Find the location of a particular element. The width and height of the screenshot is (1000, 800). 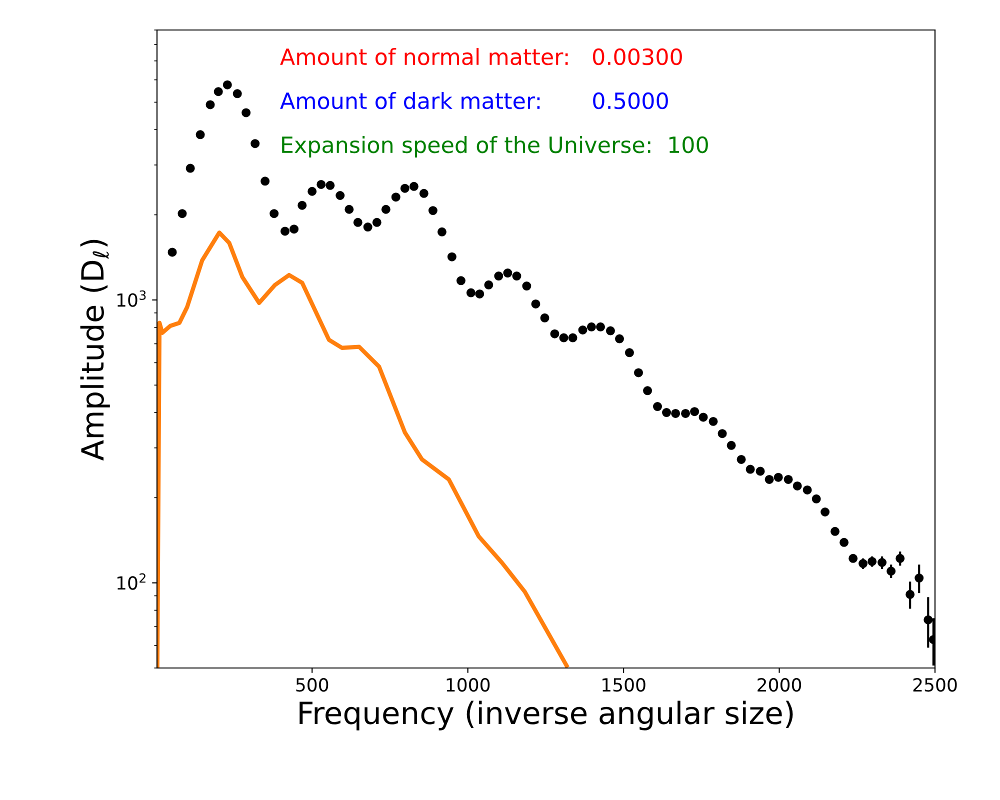

y-axis-title: Amplitude (D$_{ℓ}$) is located at coordinates (95, 350).